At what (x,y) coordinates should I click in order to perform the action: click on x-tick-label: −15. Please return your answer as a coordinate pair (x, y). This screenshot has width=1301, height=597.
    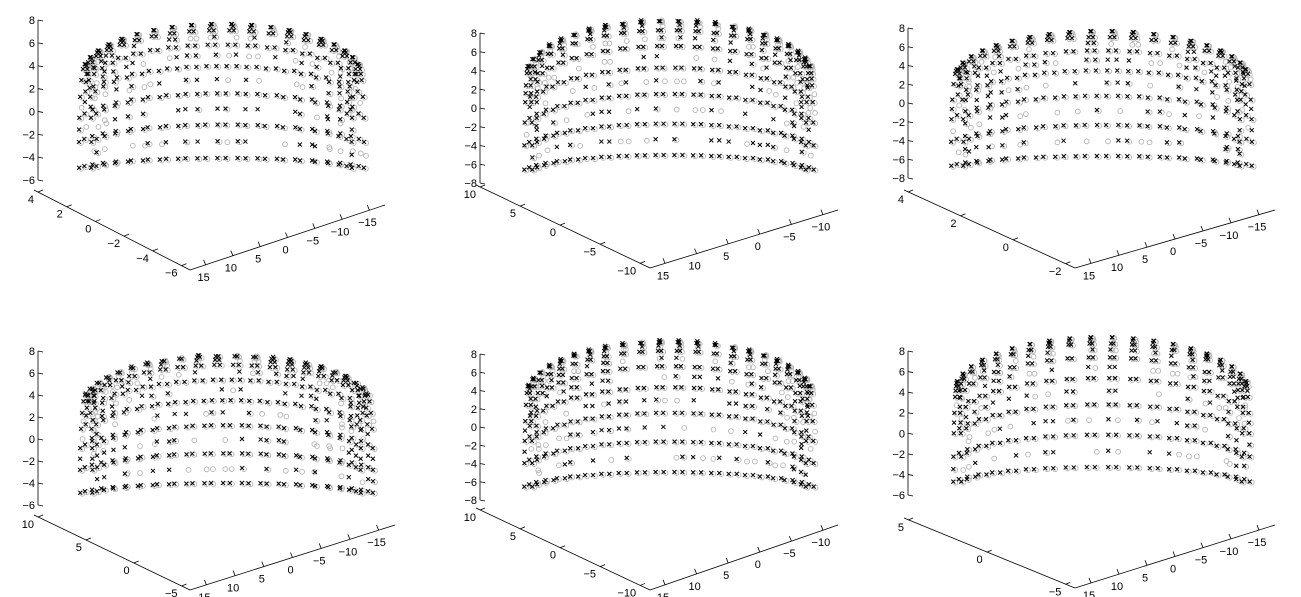
    Looking at the image, I should click on (376, 543).